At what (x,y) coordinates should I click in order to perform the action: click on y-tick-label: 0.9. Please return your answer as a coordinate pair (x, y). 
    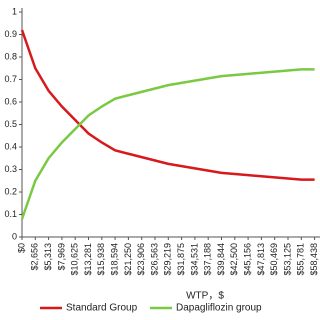
    Looking at the image, I should click on (10, 34).